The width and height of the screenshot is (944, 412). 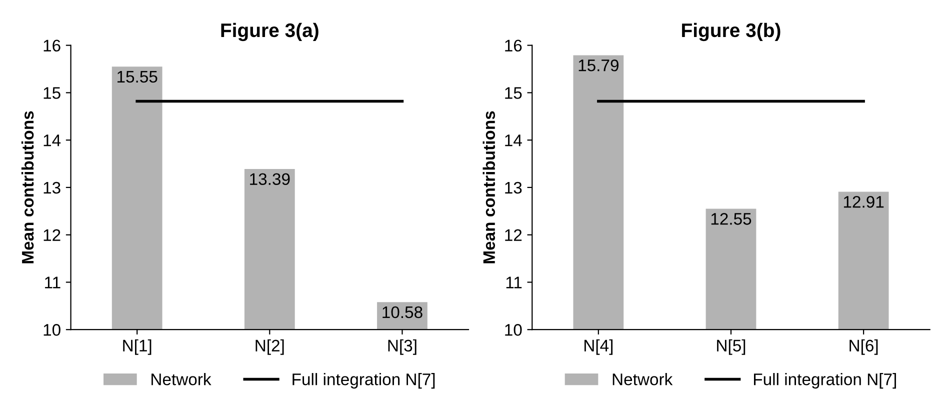 I want to click on data-label: 15.55, so click(x=138, y=77).